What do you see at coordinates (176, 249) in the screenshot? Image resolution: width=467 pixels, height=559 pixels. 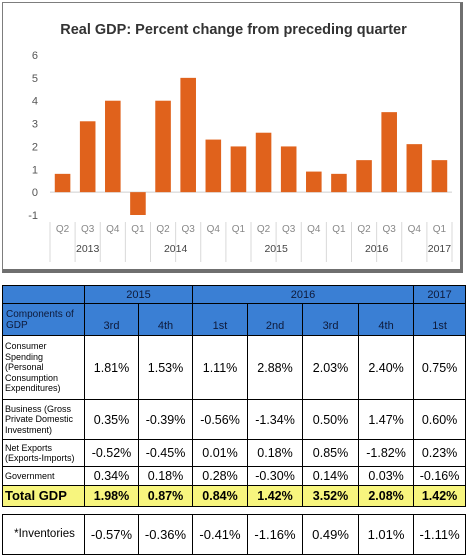 I see `year-label: 2014` at bounding box center [176, 249].